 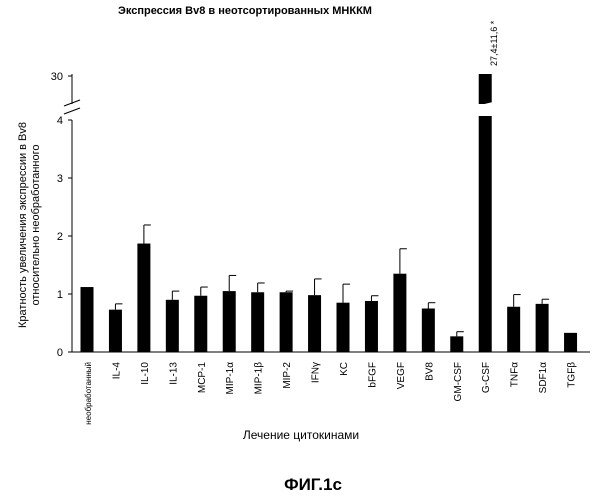 I want to click on figure-label: ФИГ.1с, so click(x=313, y=484).